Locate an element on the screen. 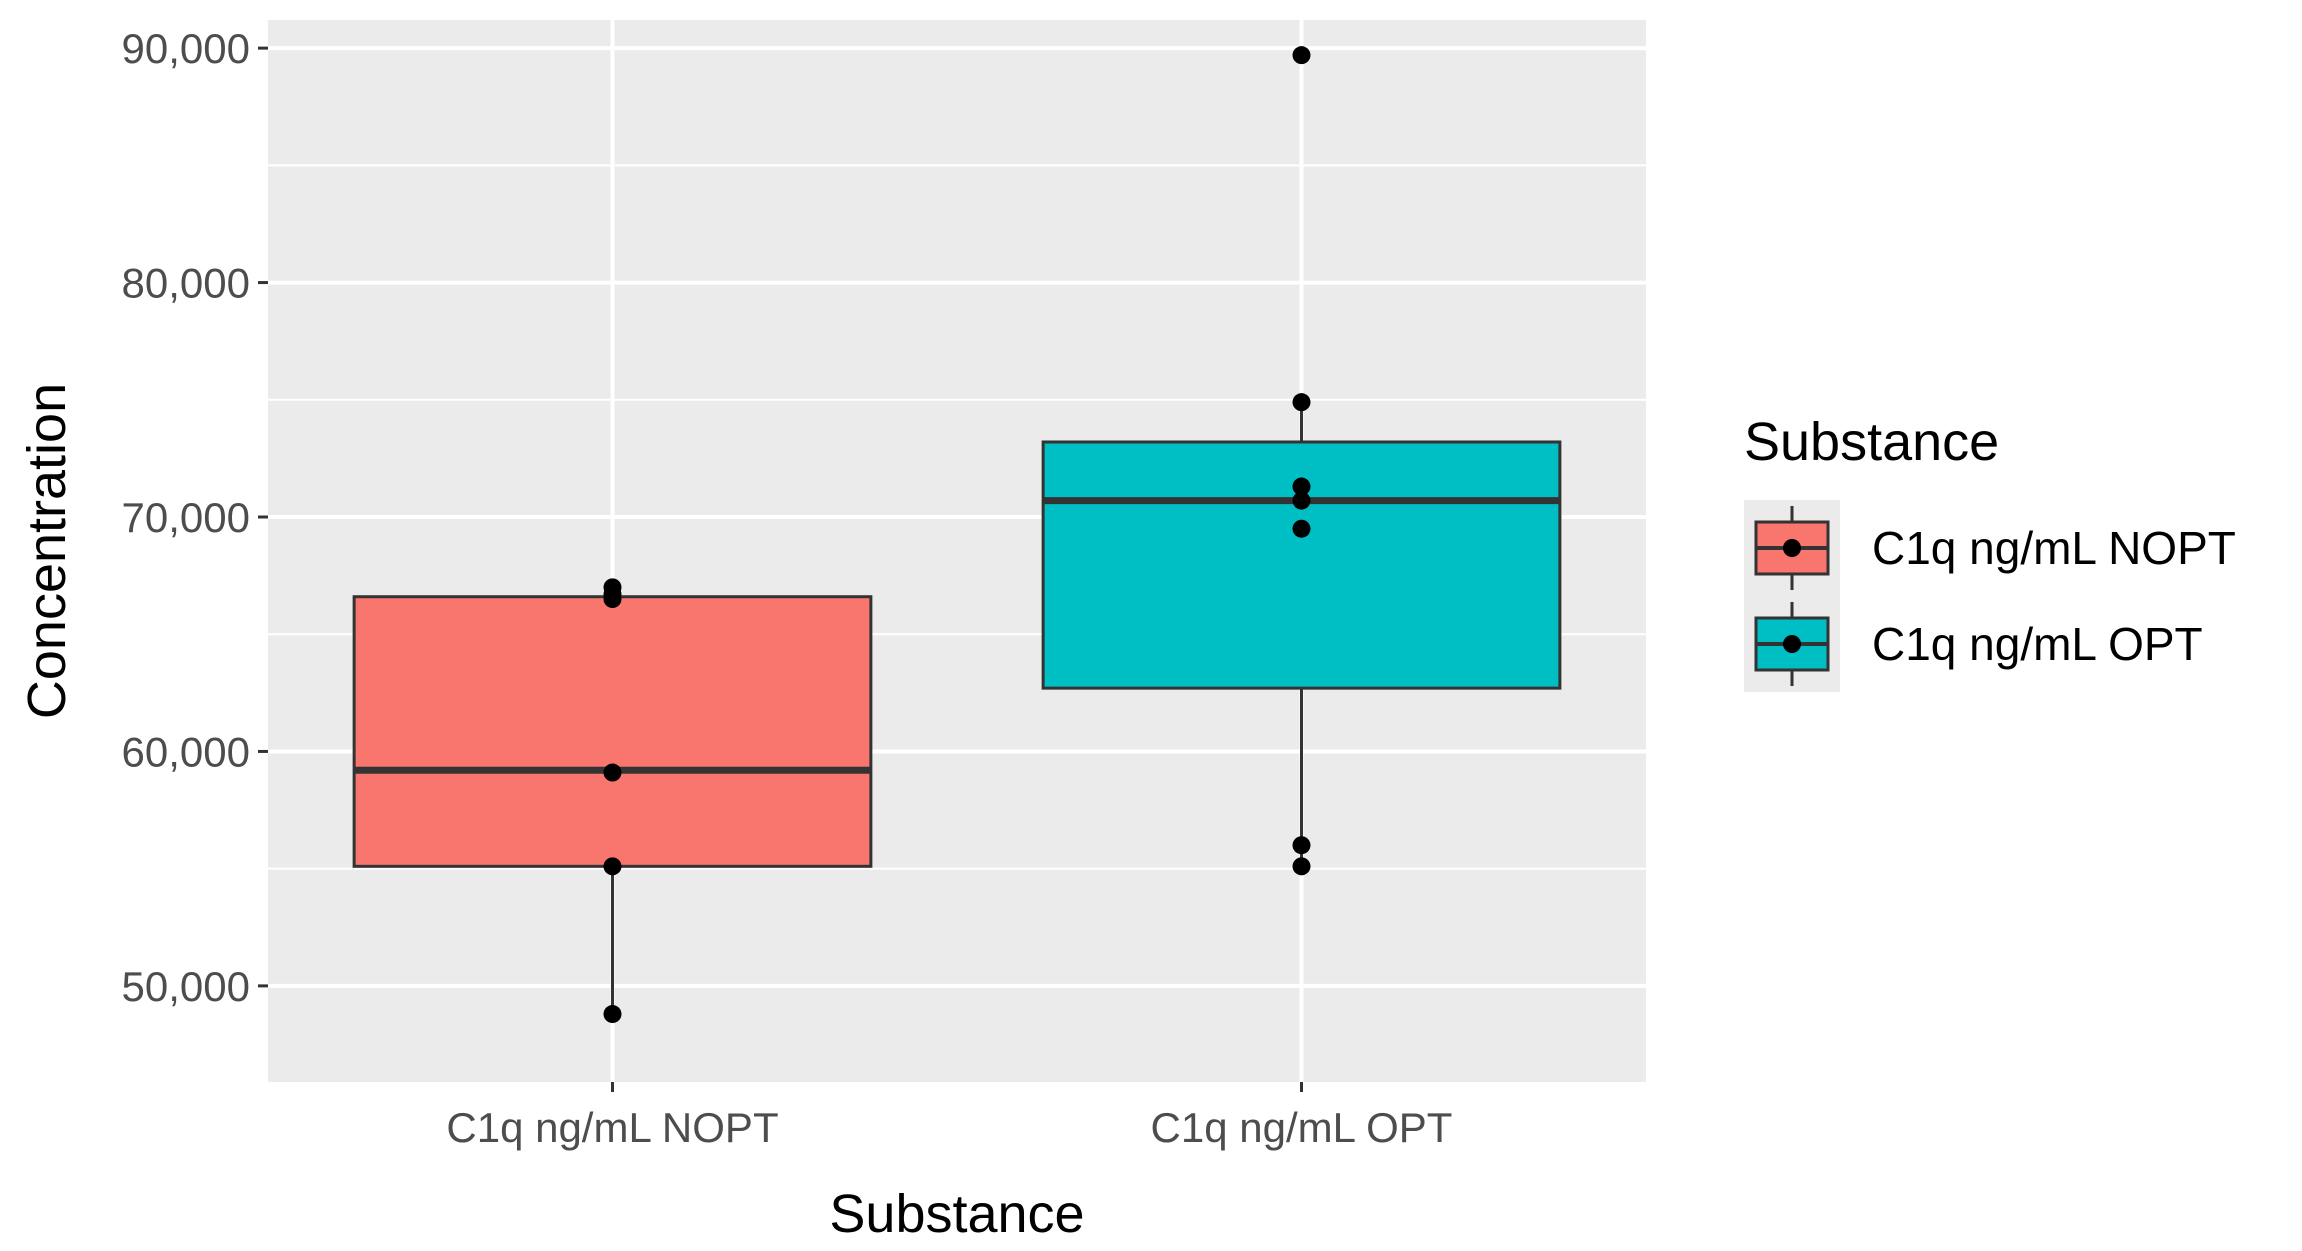  legend-title: Substance is located at coordinates (1871, 442).